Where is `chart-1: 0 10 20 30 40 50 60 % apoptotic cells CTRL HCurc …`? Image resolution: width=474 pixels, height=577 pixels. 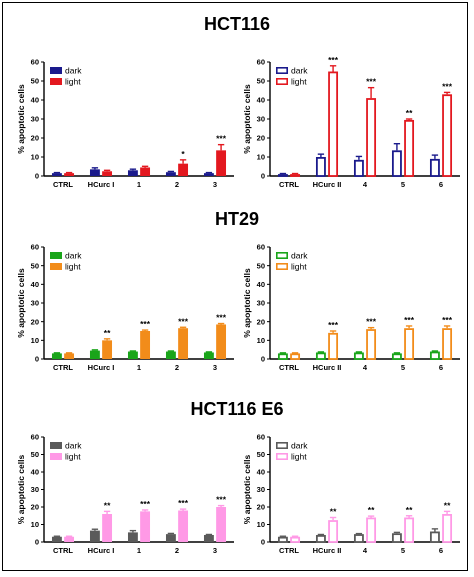 chart-1: 0 10 20 30 40 50 60 % apoptotic cells CTRL HCurc … is located at coordinates (125, 123).